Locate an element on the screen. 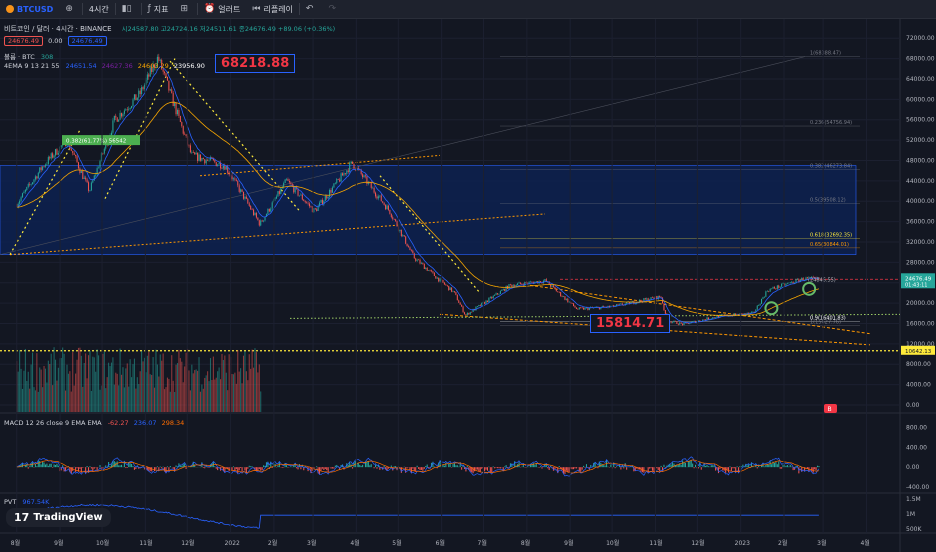 The height and width of the screenshot is (552, 936). volume-value: 308 is located at coordinates (47, 57).